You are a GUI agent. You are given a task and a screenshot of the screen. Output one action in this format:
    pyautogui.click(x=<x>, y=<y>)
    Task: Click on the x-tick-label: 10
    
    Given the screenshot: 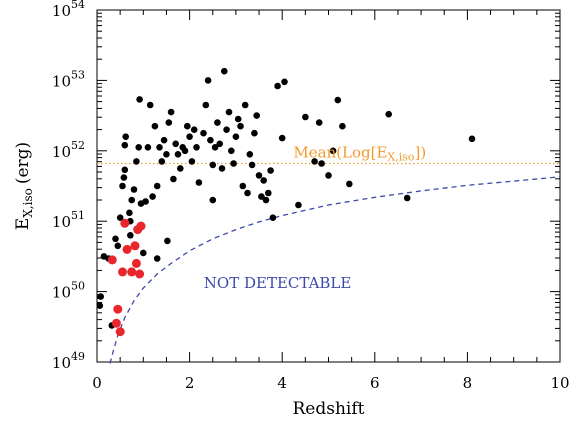 What is the action you would take?
    pyautogui.click(x=559, y=383)
    